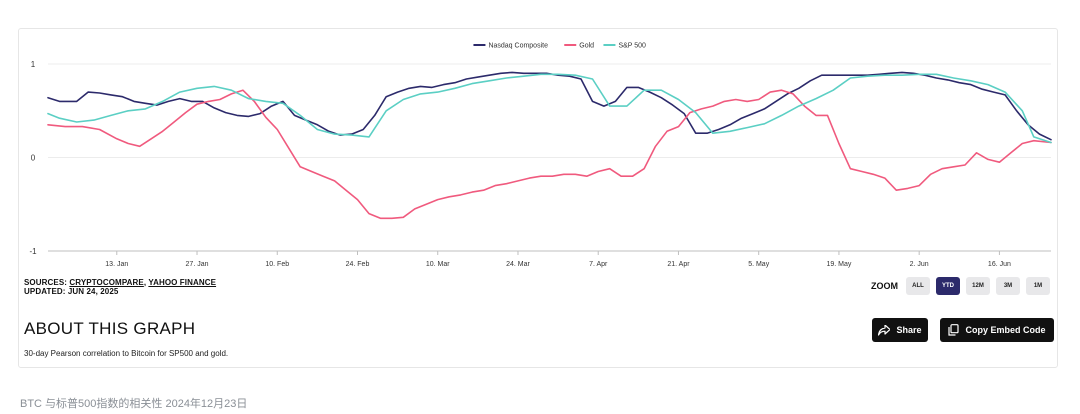 The image size is (1080, 414). I want to click on x-tick-label: 10. Mar, so click(438, 264).